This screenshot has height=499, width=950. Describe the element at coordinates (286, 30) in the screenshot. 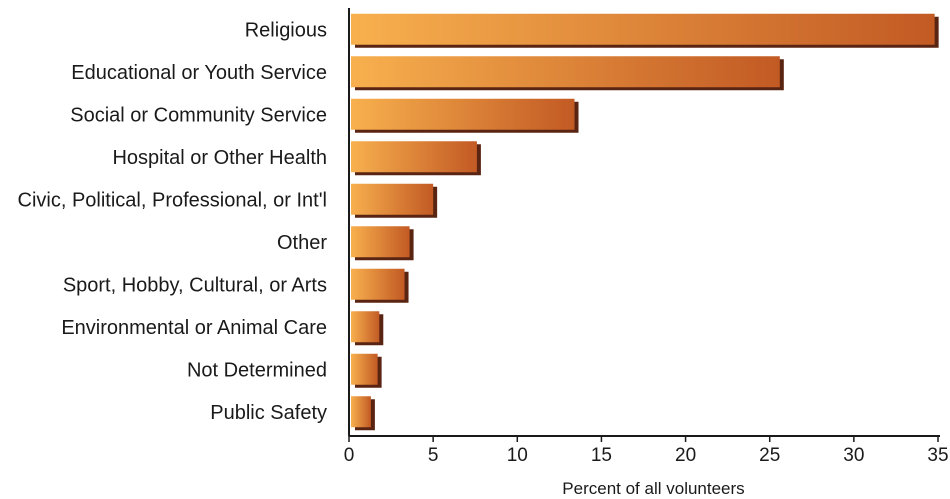

I see `category-label: Religious` at that location.